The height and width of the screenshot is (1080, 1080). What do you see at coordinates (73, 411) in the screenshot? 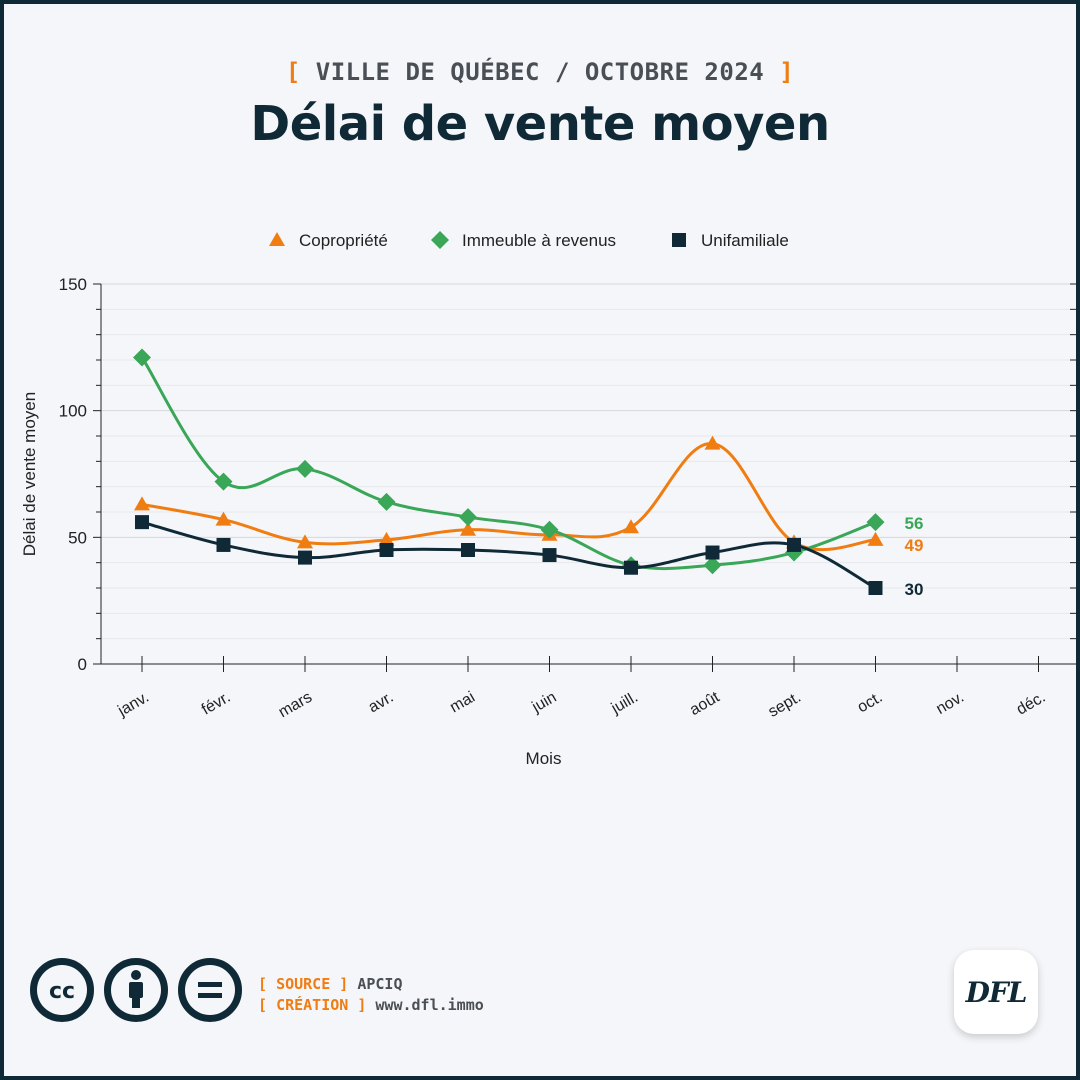
I see `y-tick-label: 100` at bounding box center [73, 411].